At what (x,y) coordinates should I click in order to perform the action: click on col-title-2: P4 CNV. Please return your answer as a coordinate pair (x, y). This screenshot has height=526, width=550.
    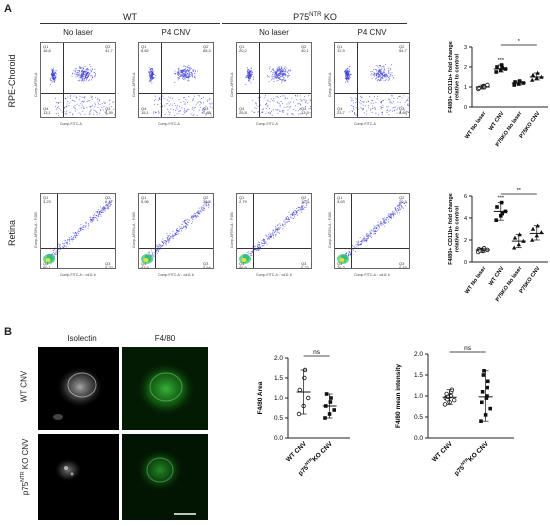
    Looking at the image, I should click on (176, 32).